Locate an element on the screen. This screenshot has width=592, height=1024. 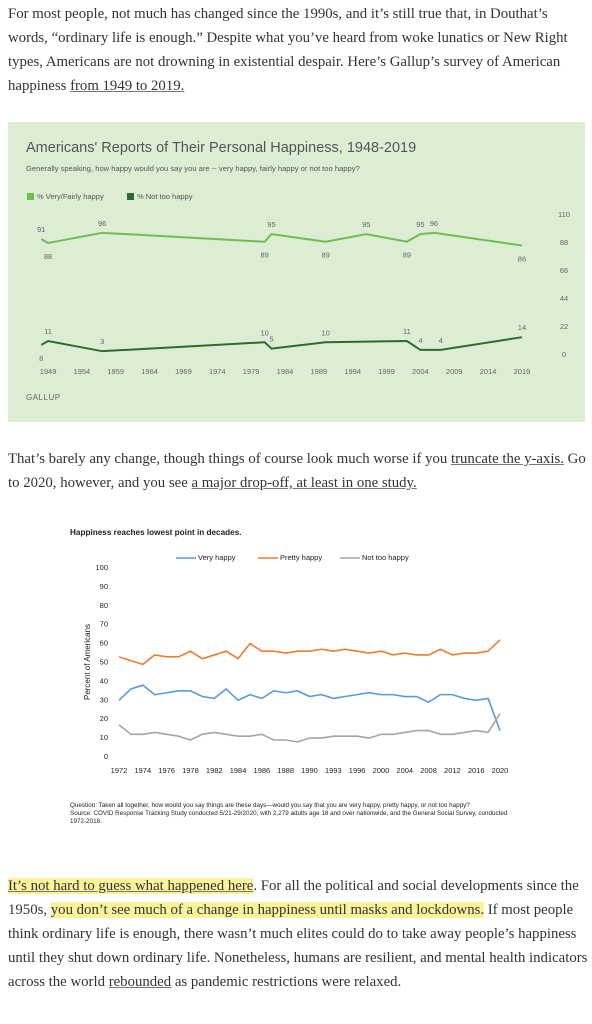
link: rebounded is located at coordinates (140, 982).